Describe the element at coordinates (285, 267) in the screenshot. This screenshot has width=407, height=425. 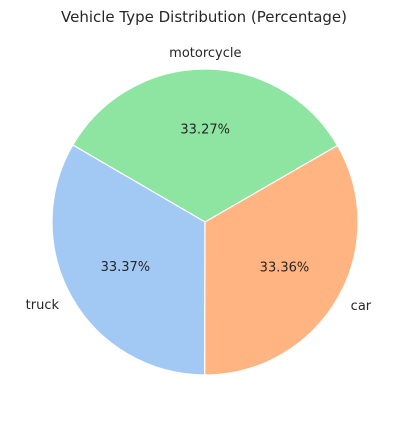
I see `percent-label-car: 33.36%` at that location.